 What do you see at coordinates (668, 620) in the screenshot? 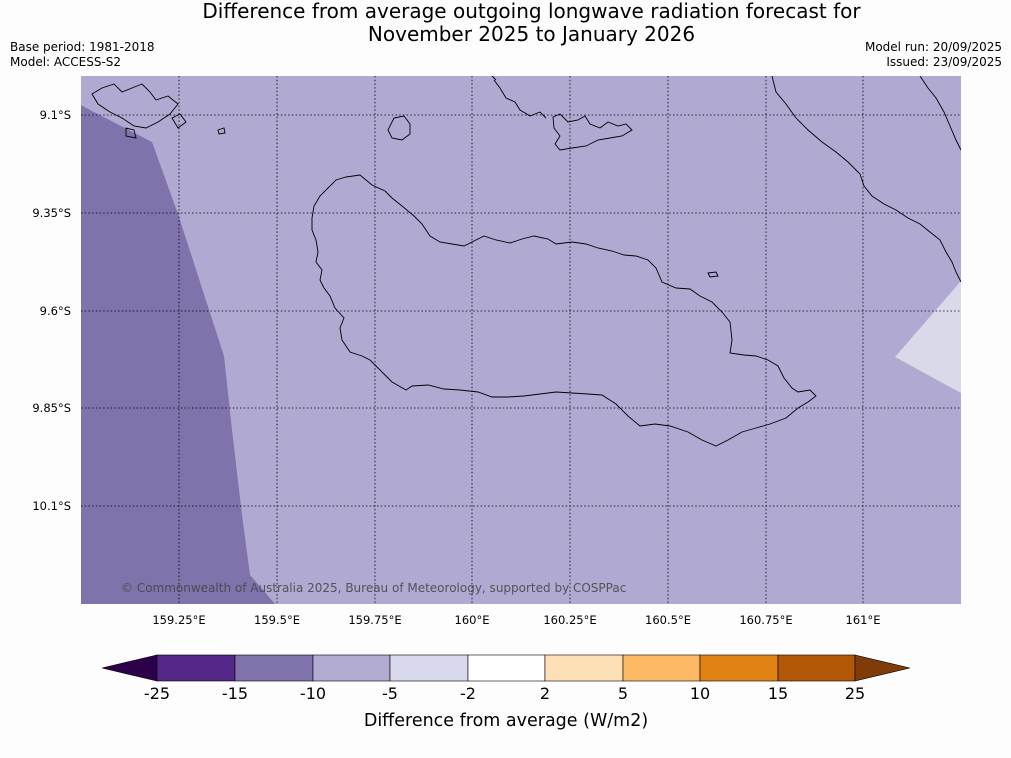
I see `lon-label-160-5: 160.5°E` at bounding box center [668, 620].